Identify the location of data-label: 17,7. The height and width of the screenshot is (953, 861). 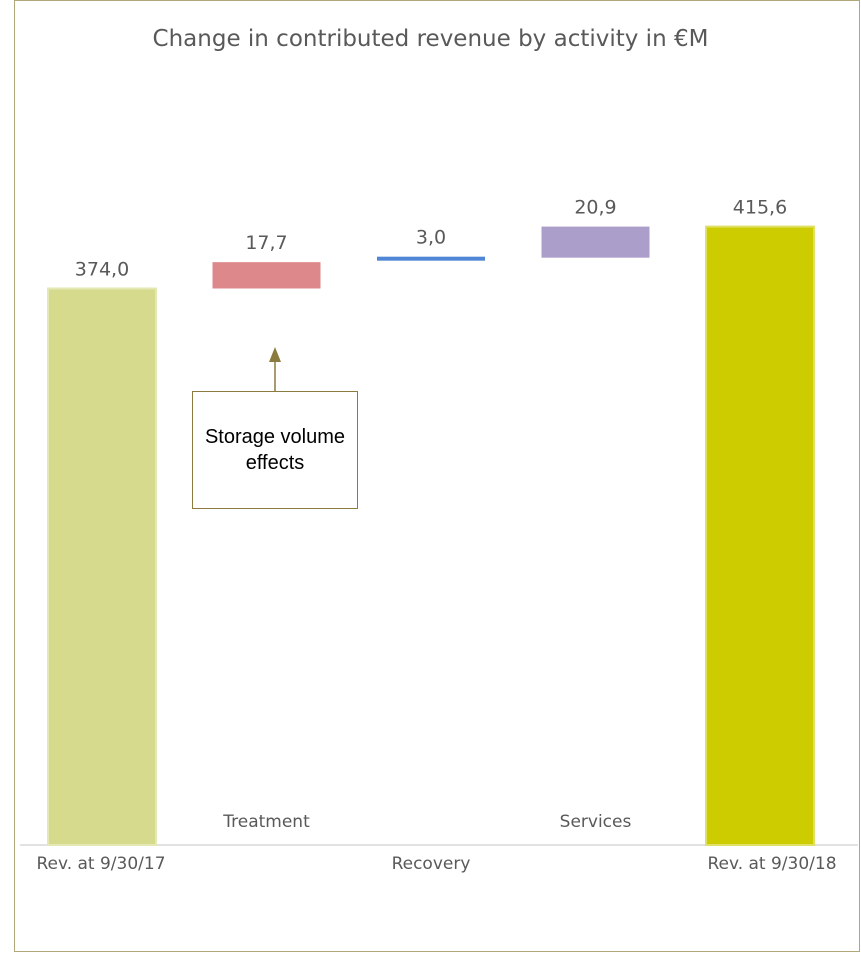
(266, 243).